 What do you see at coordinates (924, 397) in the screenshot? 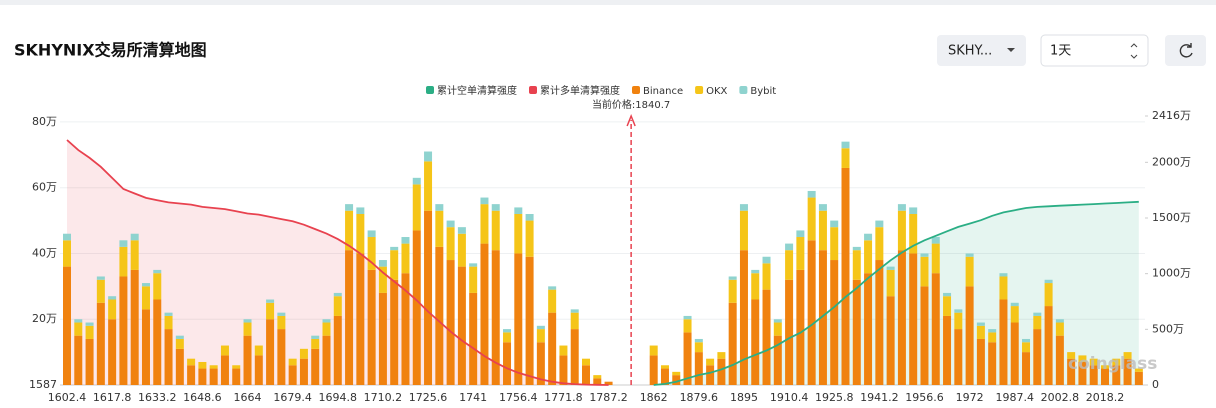
I see `x-tick-label: 1956.6` at bounding box center [924, 397].